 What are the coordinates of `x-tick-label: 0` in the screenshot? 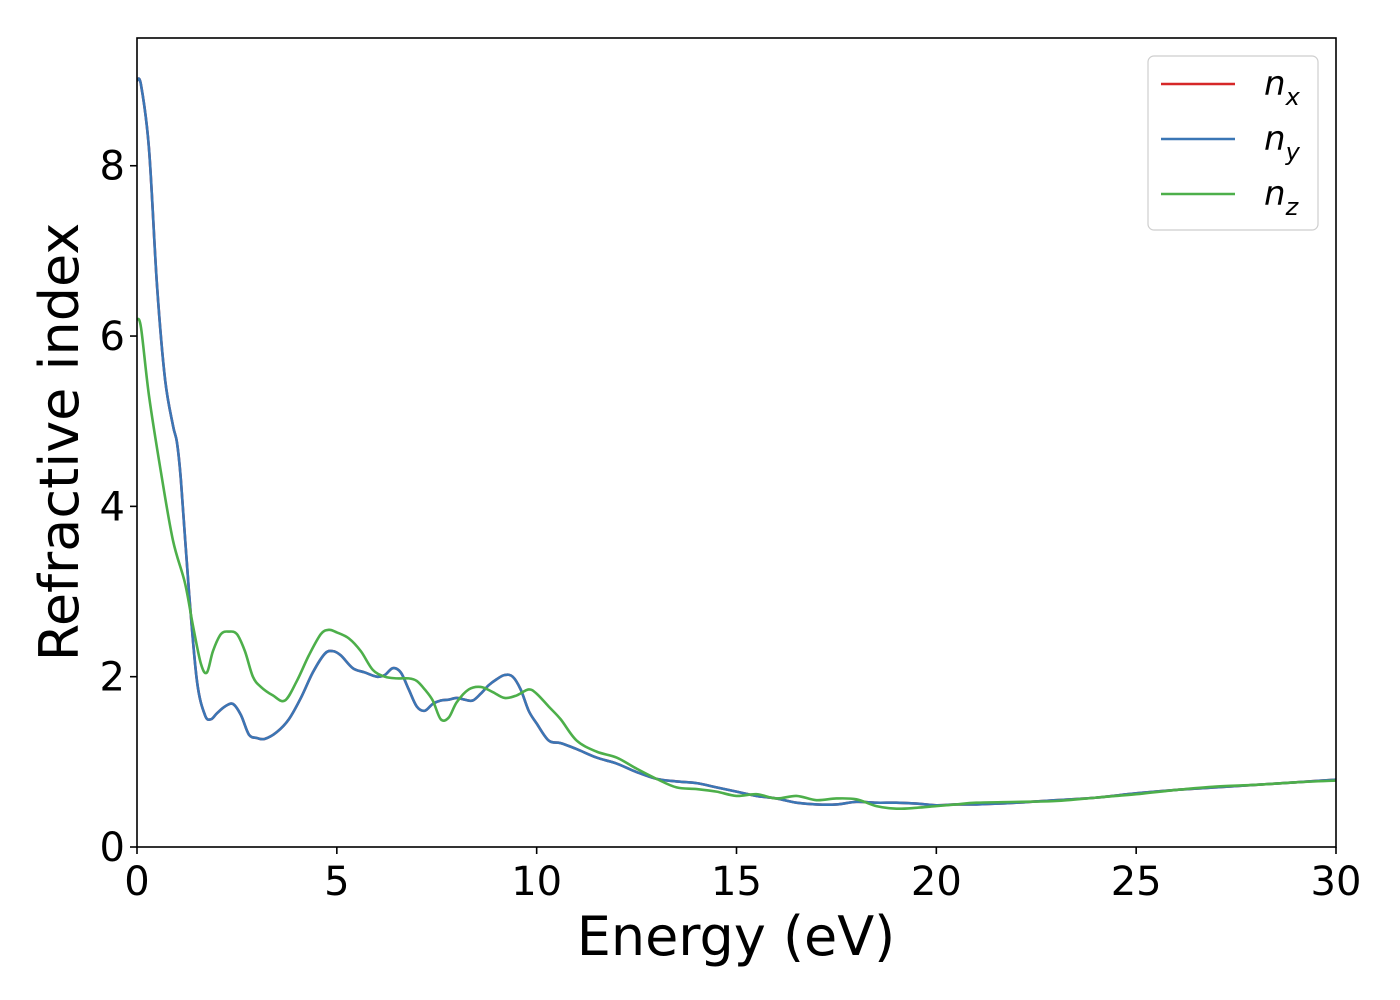 It's located at (136, 882).